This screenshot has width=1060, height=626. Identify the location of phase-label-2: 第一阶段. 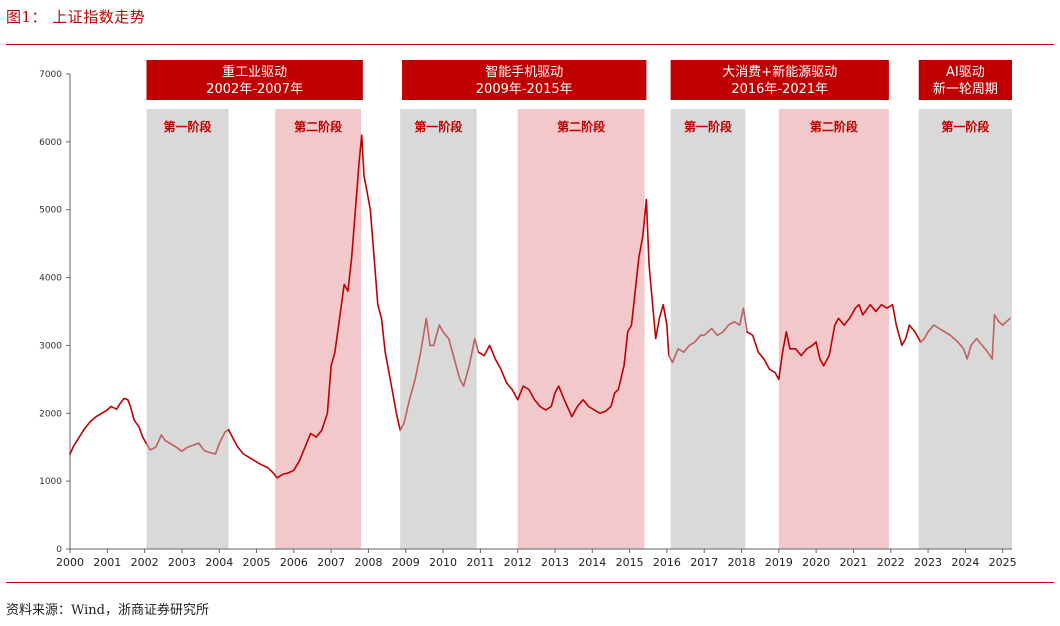
(438, 126).